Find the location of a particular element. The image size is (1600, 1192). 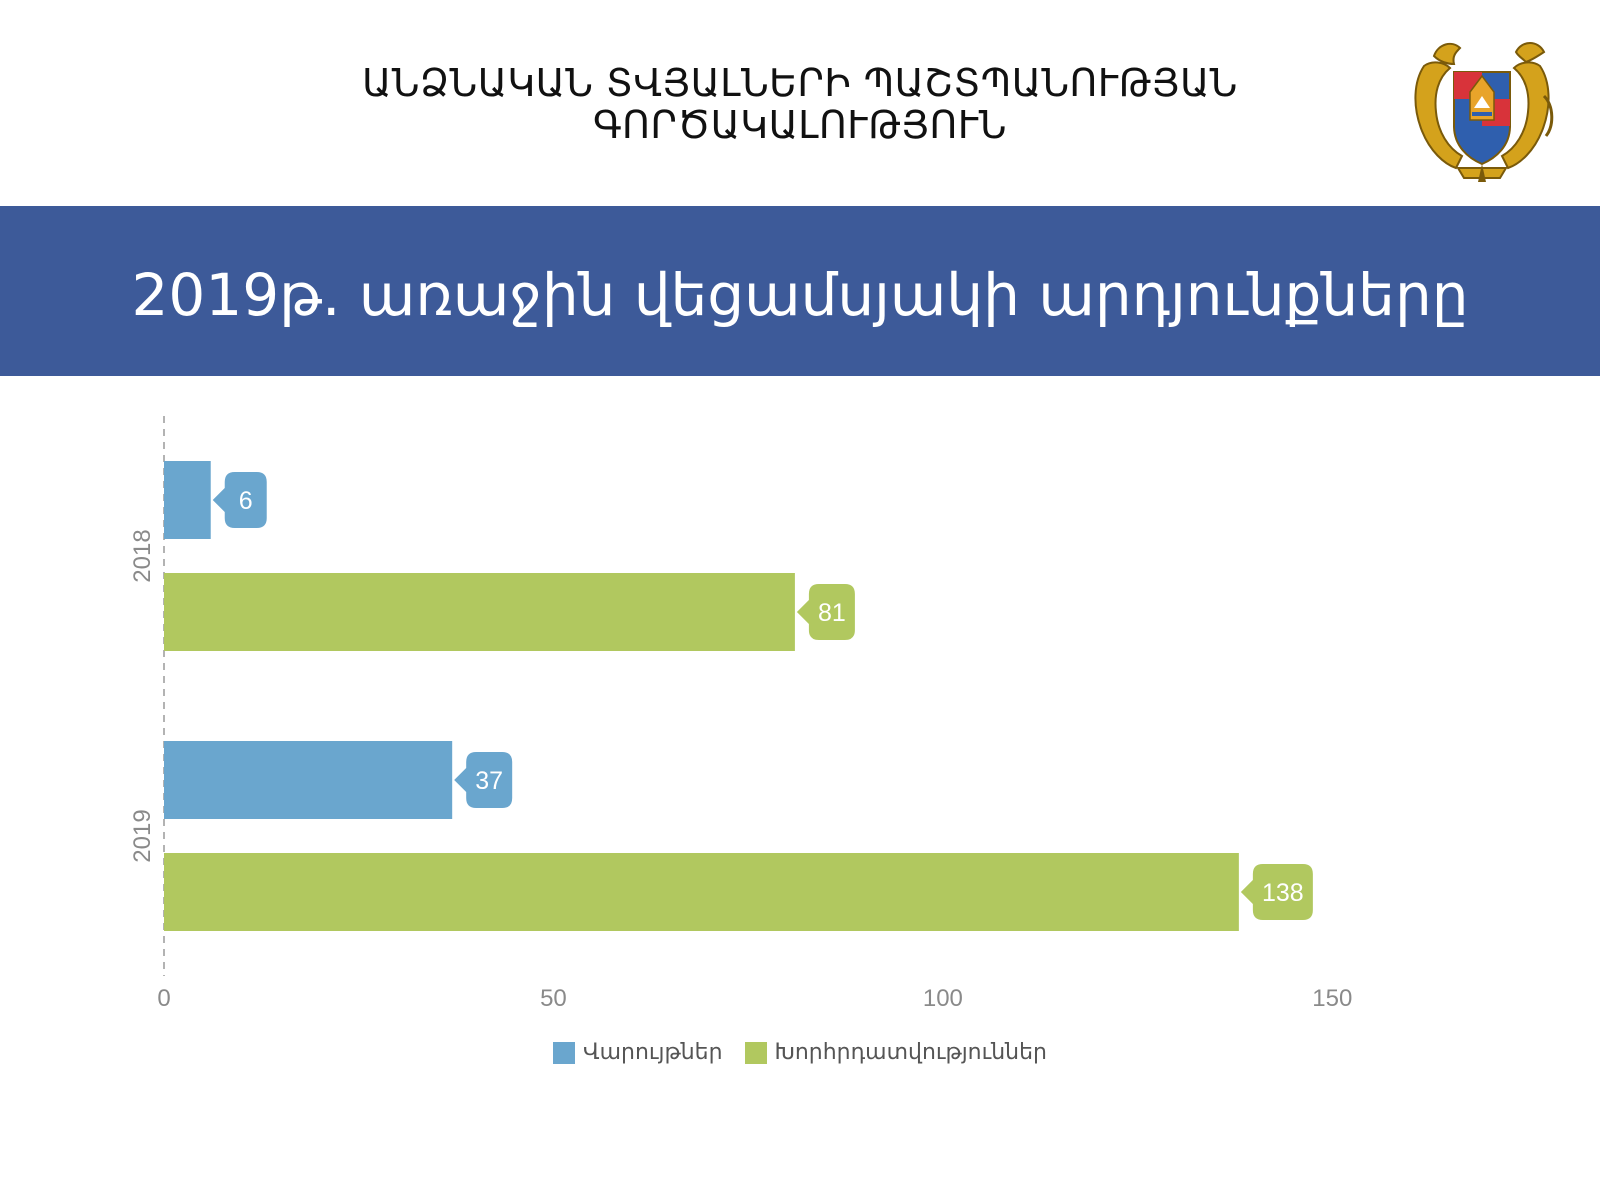

x-tick-label-0: 0 is located at coordinates (163, 998).